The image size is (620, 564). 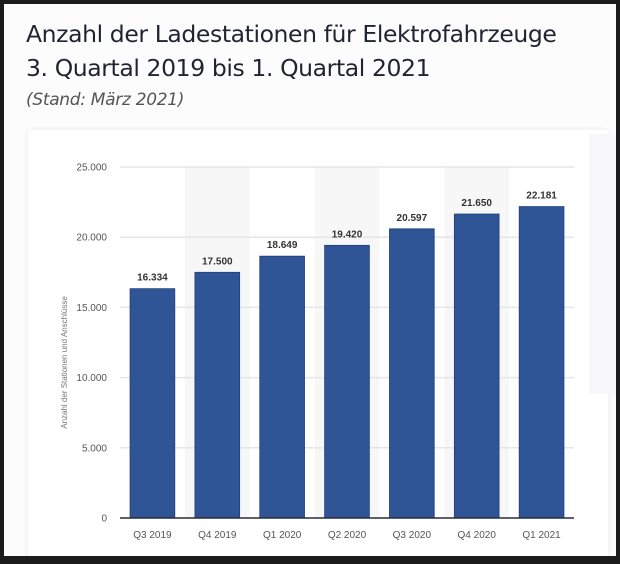 What do you see at coordinates (282, 535) in the screenshot?
I see `x-tick-label: Q1 2020` at bounding box center [282, 535].